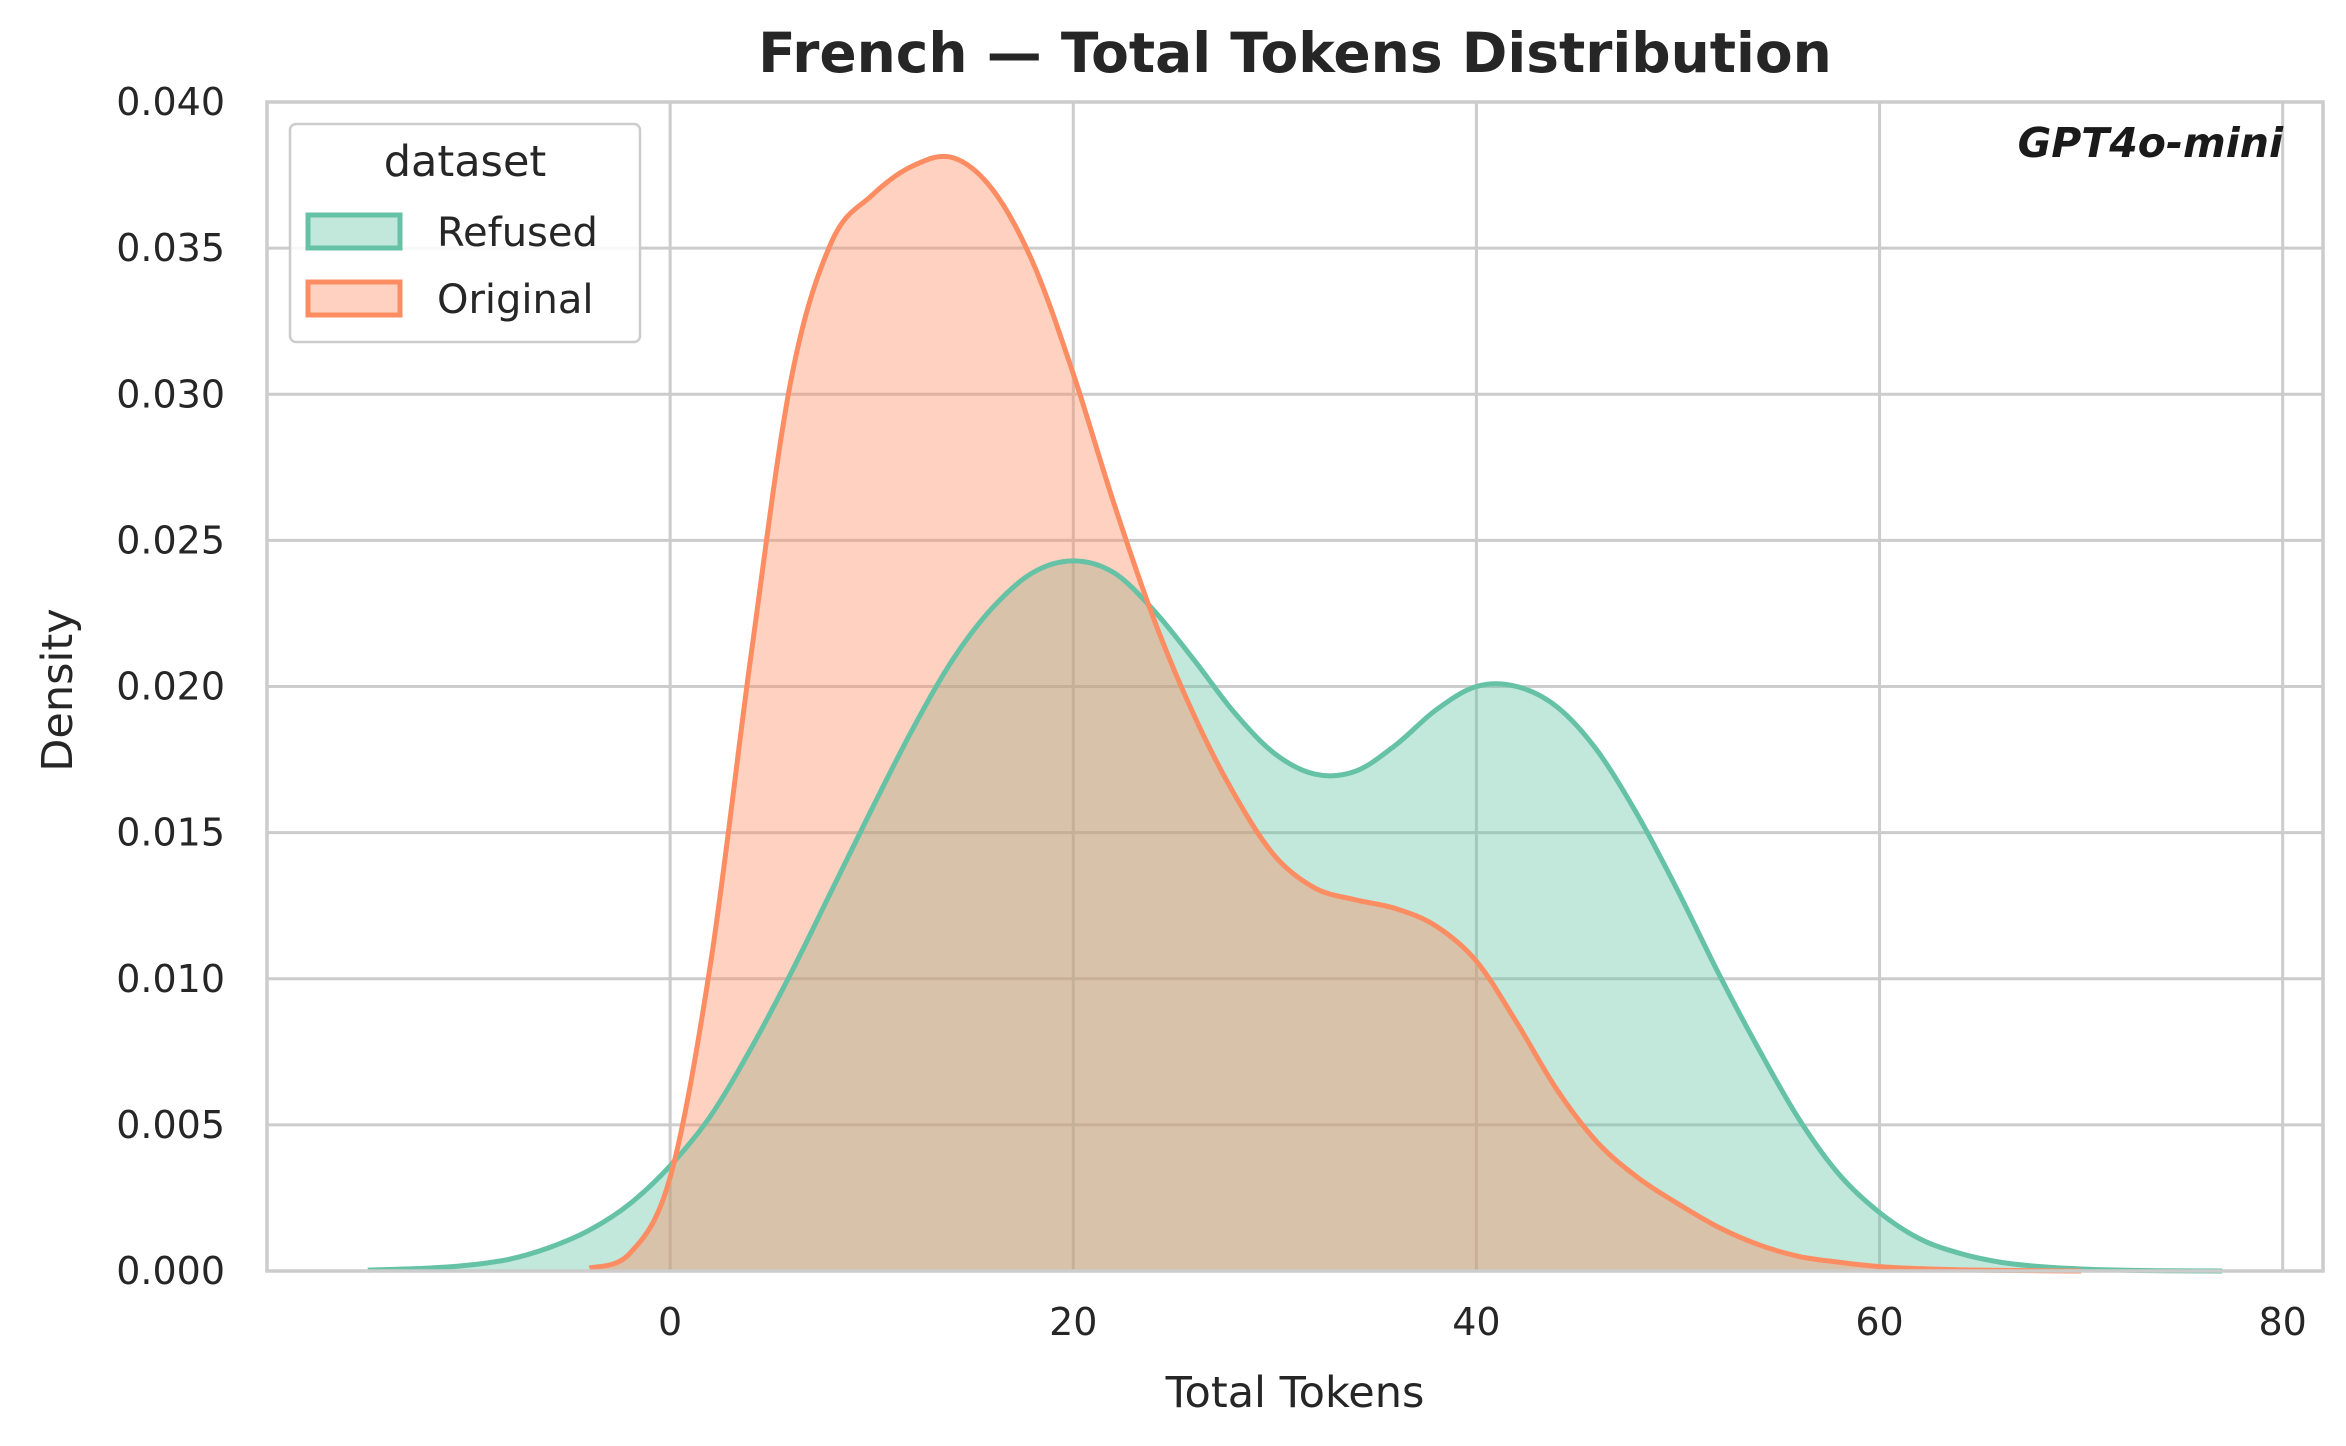 The image size is (2346, 1446). What do you see at coordinates (58, 689) in the screenshot?
I see `y-axis-label: Density` at bounding box center [58, 689].